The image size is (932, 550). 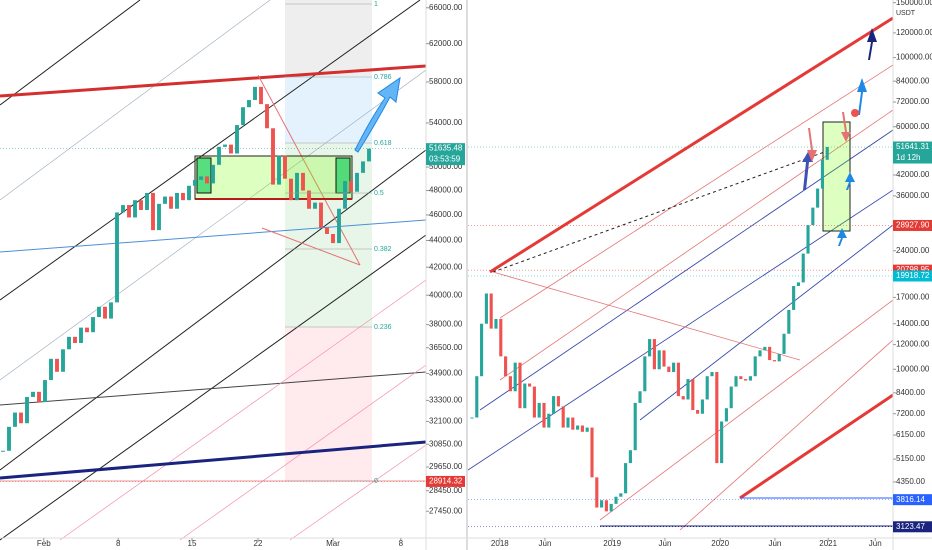 I want to click on y-tick-label: 34900.00, so click(x=446, y=373).